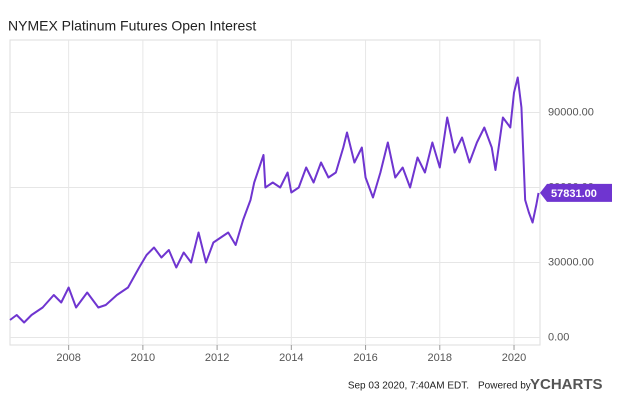 This screenshot has width=635, height=405. What do you see at coordinates (440, 358) in the screenshot?
I see `x-tick-label: 2018` at bounding box center [440, 358].